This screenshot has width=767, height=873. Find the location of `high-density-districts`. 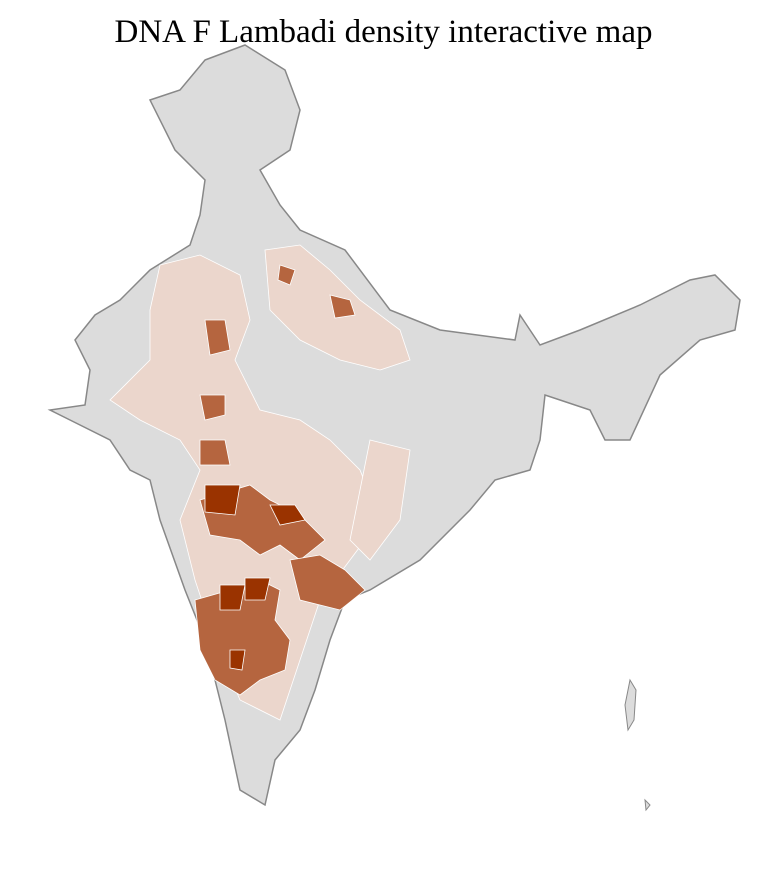

high-density-districts is located at coordinates (255, 577).